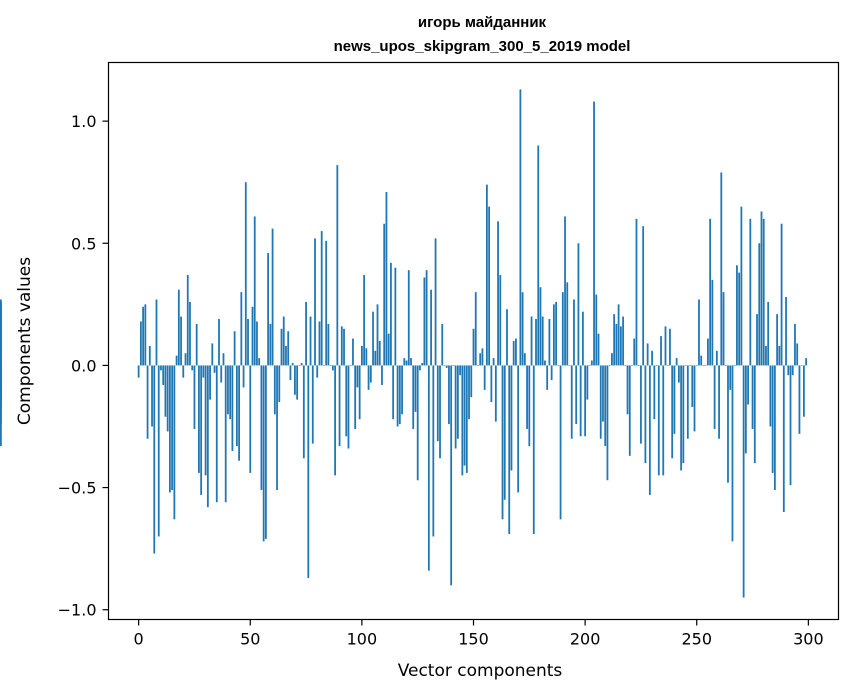 The image size is (867, 696). What do you see at coordinates (77, 610) in the screenshot?
I see `y-tick-label: −1.0` at bounding box center [77, 610].